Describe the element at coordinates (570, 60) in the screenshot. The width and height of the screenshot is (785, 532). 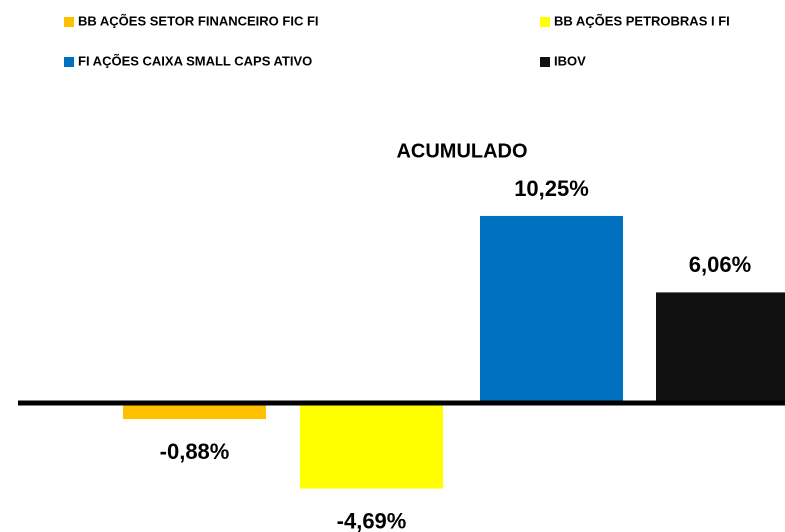
I see `legend-label: IBOV` at that location.